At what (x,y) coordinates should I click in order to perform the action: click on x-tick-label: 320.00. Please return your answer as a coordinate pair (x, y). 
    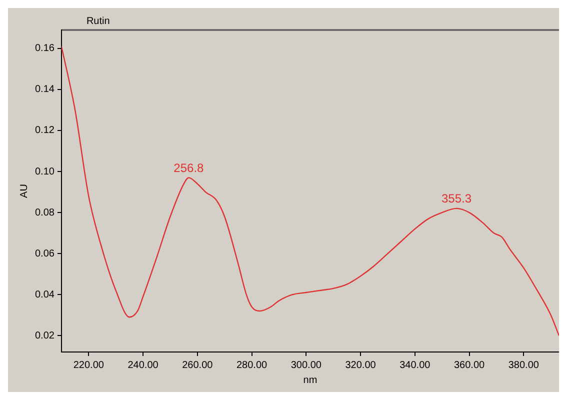
    Looking at the image, I should click on (360, 365).